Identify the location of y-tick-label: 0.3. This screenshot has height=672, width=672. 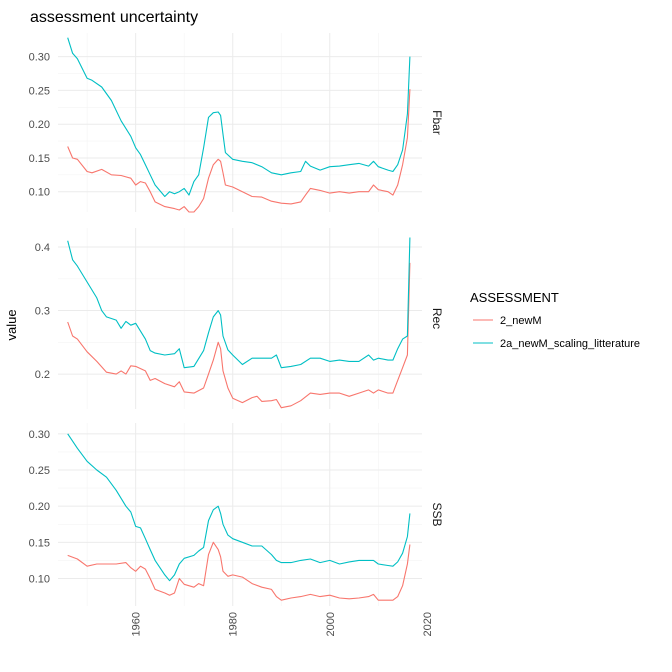
(42, 312).